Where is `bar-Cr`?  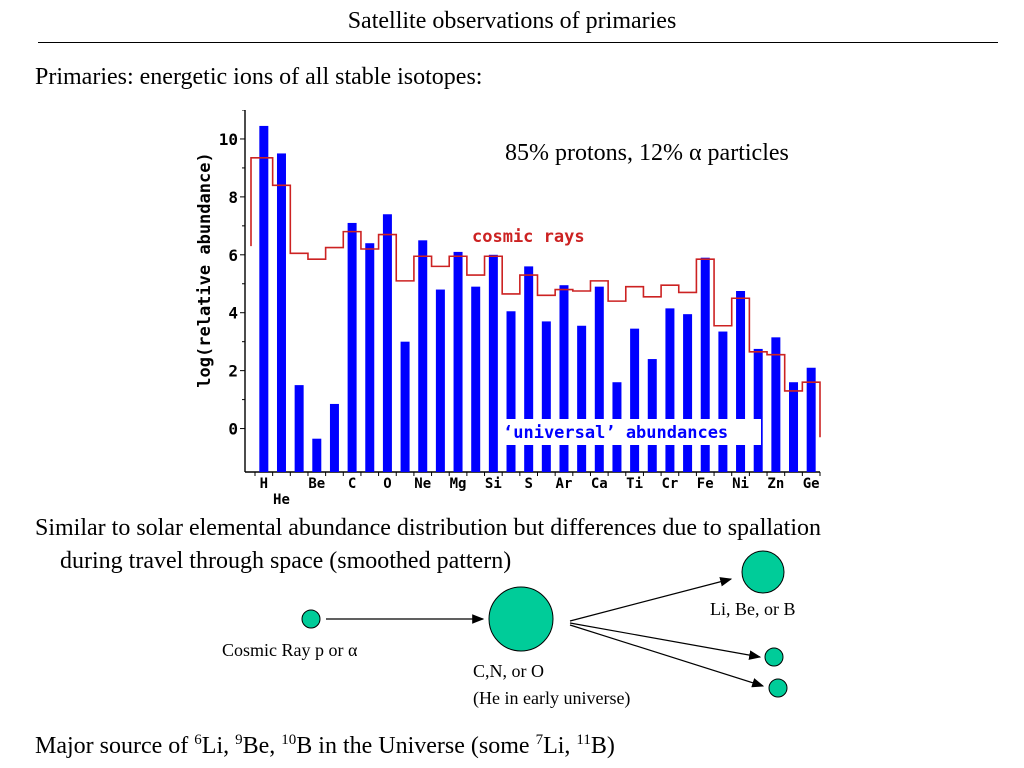
bar-Cr is located at coordinates (670, 390).